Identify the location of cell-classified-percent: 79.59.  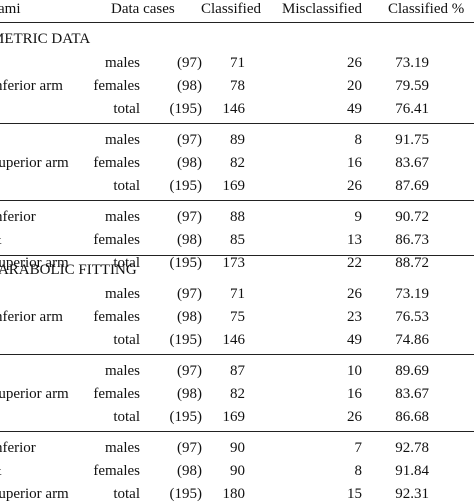
(412, 86).